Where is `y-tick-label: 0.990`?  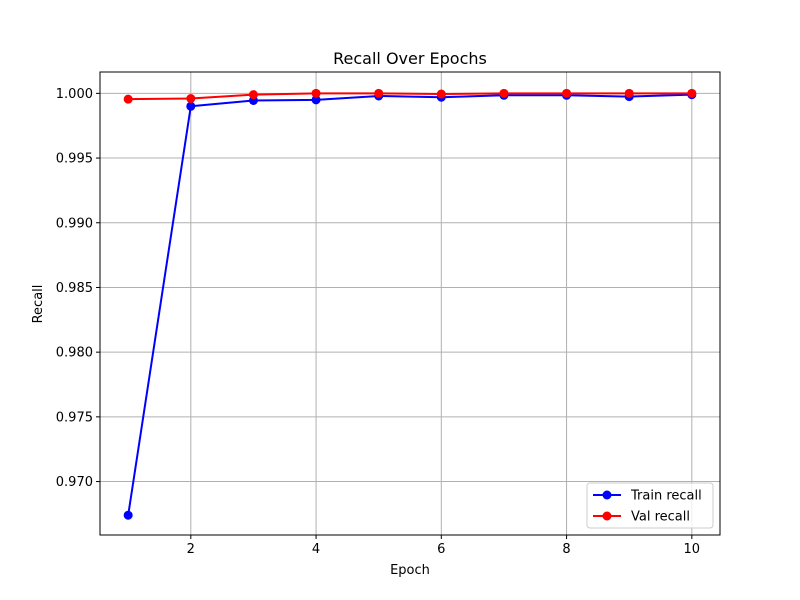 y-tick-label: 0.990 is located at coordinates (74, 223).